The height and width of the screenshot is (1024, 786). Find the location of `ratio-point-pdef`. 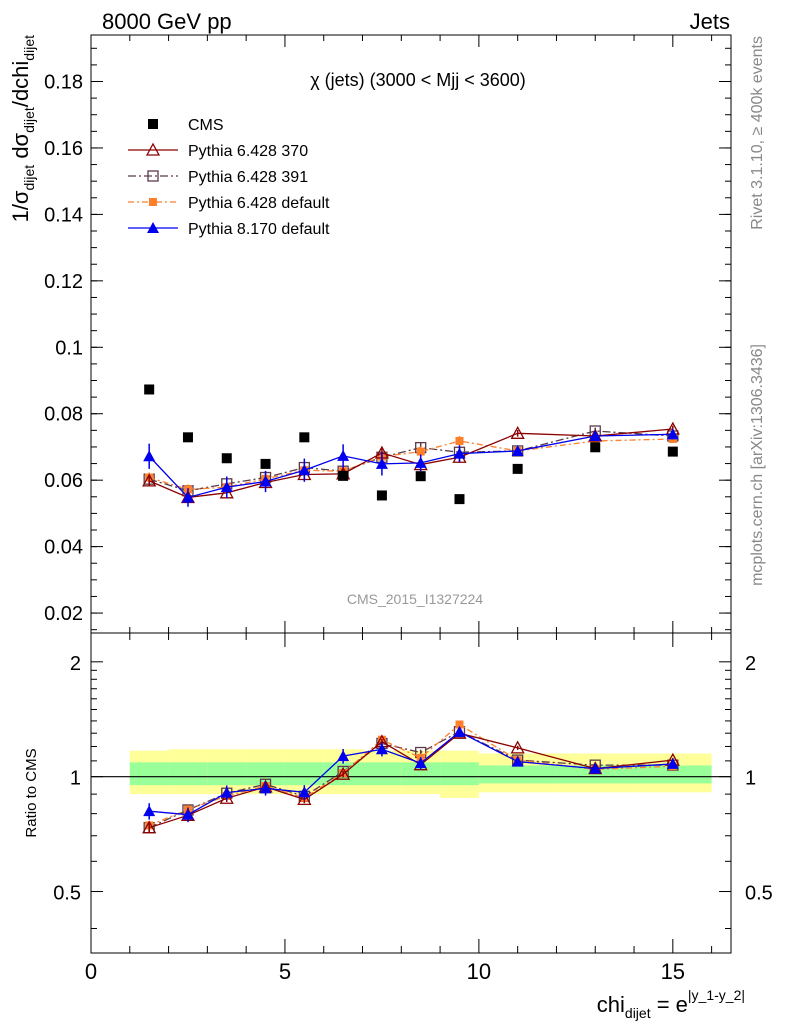

ratio-point-pdef is located at coordinates (459, 724).